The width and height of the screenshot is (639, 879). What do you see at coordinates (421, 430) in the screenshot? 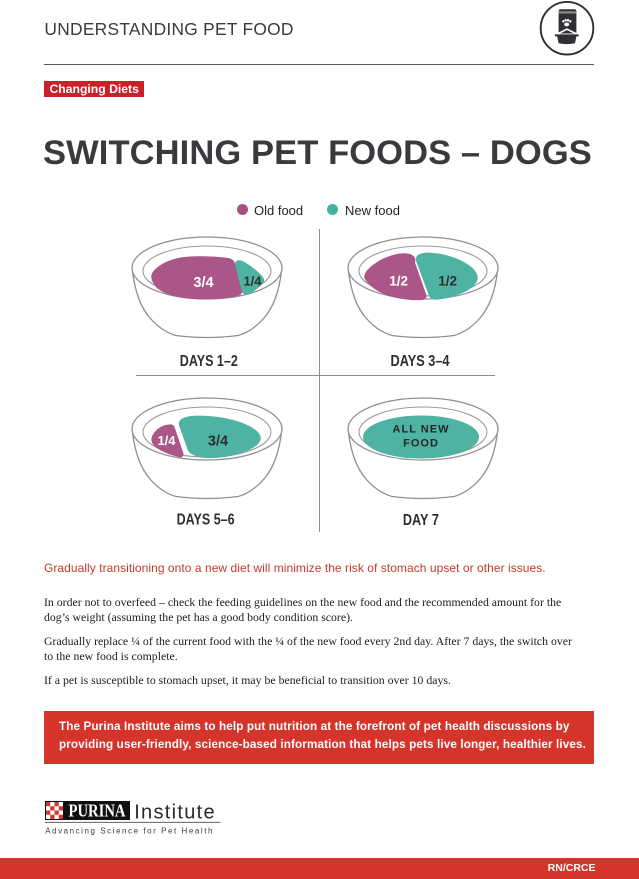
I see `svg-text: ALL NEW` at bounding box center [421, 430].